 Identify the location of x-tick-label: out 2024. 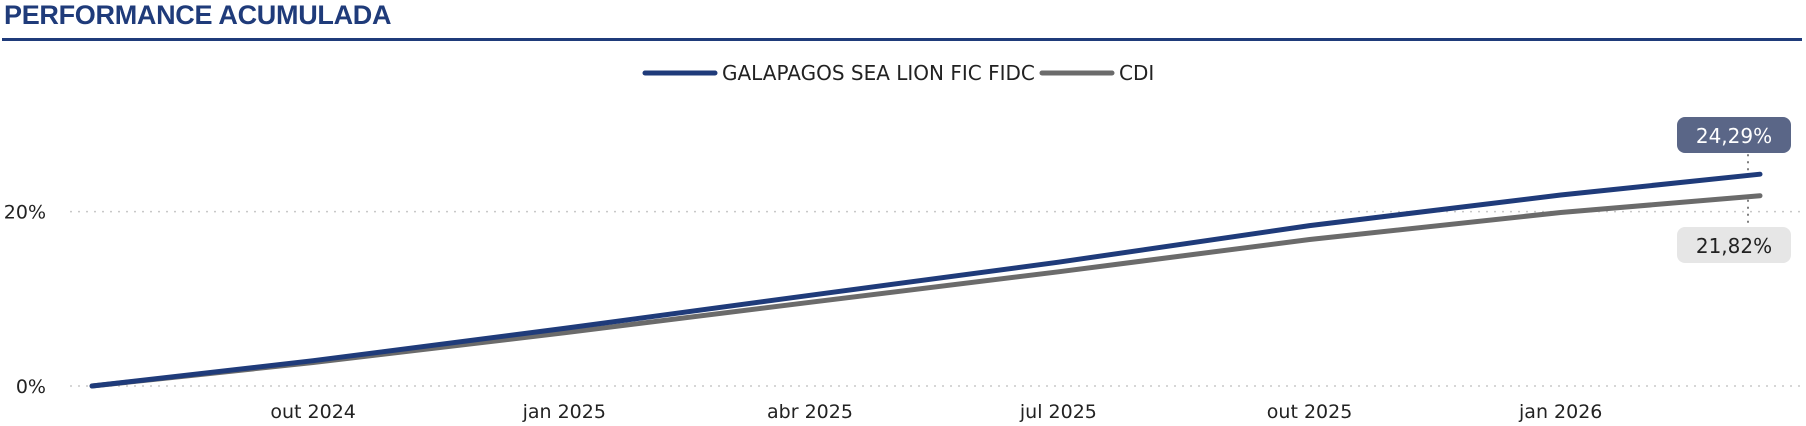
(313, 412).